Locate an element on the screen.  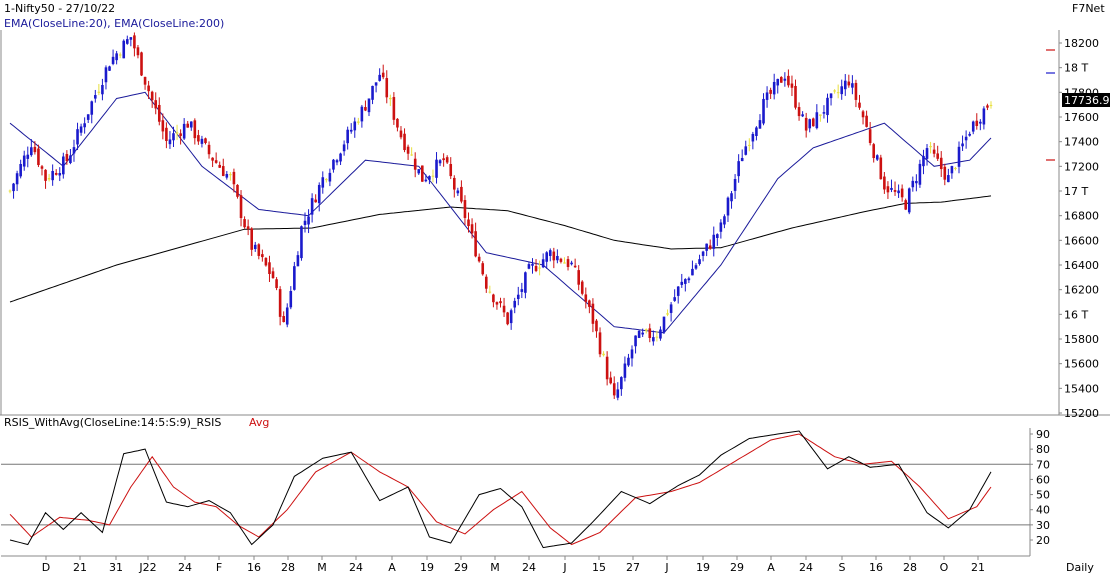
last-price-label: 17736.9 is located at coordinates (1087, 100).